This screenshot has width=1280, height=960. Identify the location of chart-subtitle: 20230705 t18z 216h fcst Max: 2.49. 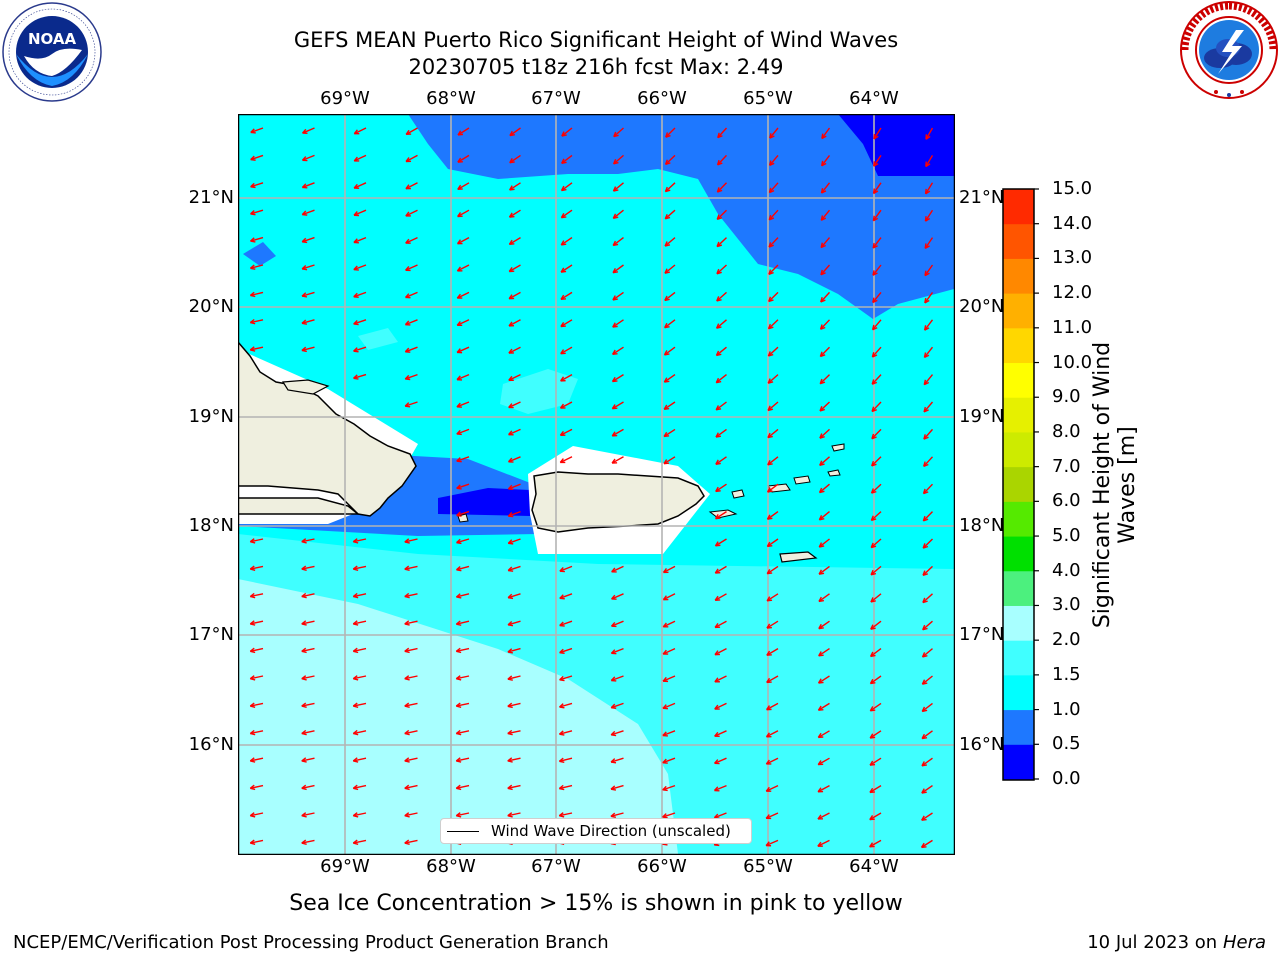
(596, 67).